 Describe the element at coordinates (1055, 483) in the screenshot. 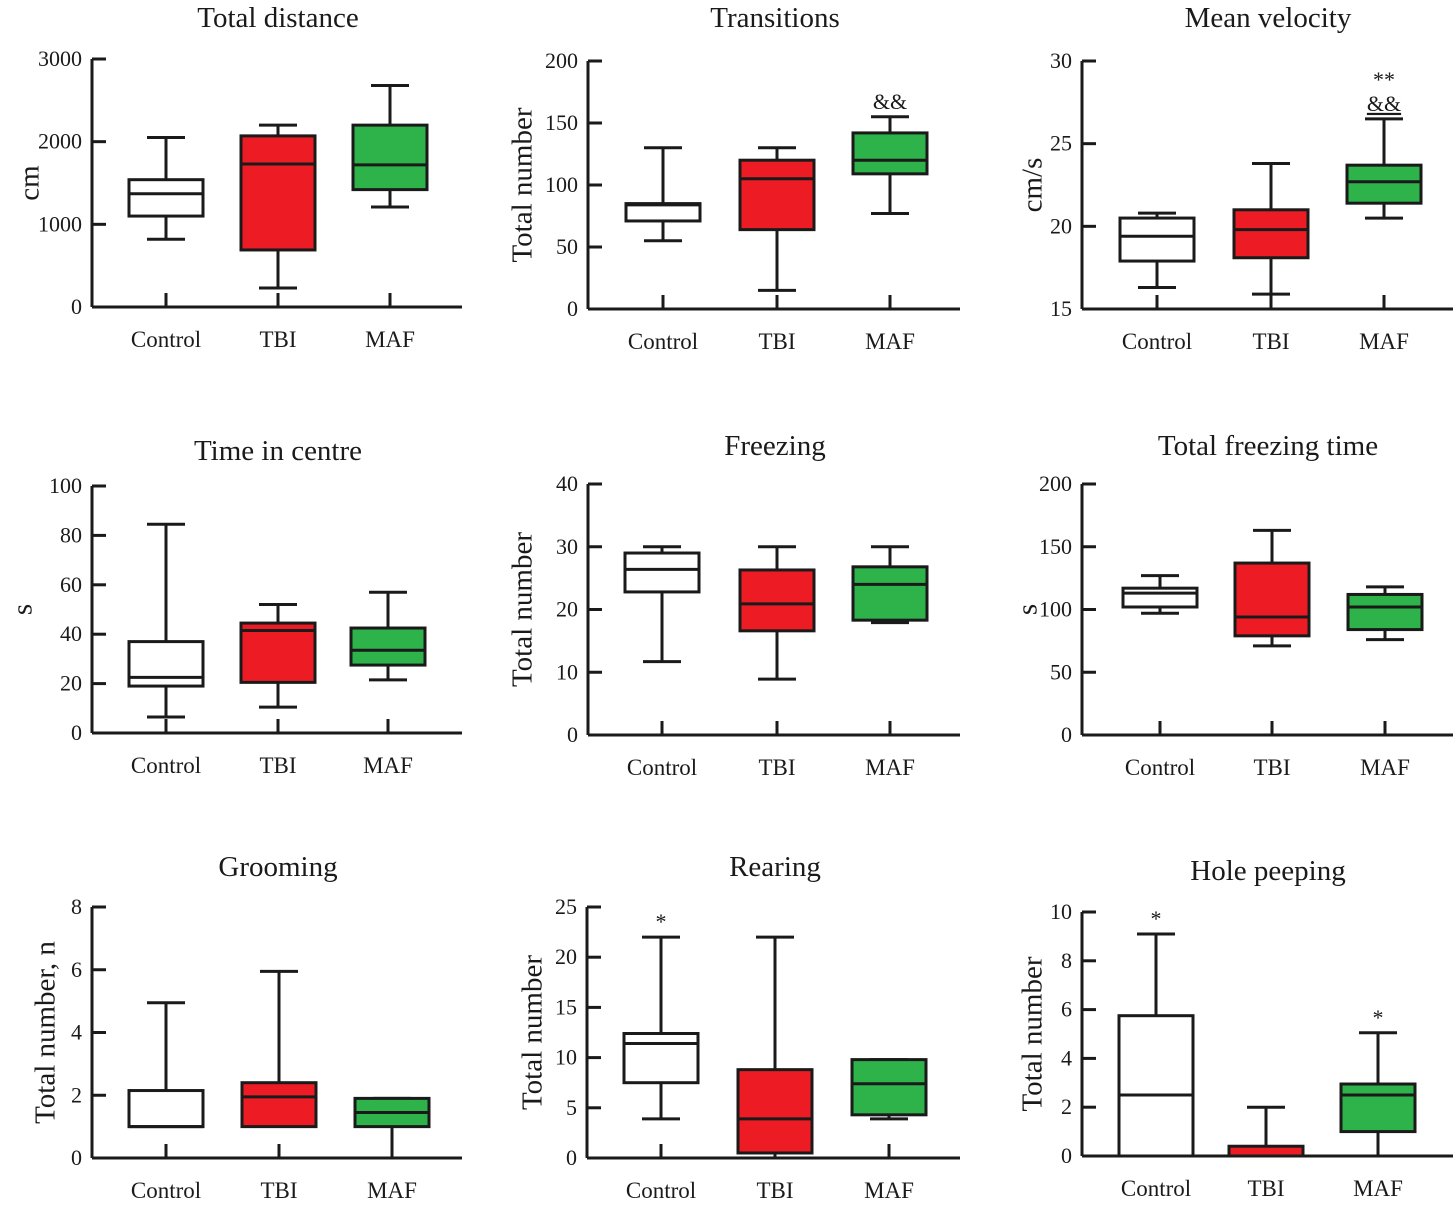

I see `y-tick-label: 200` at that location.